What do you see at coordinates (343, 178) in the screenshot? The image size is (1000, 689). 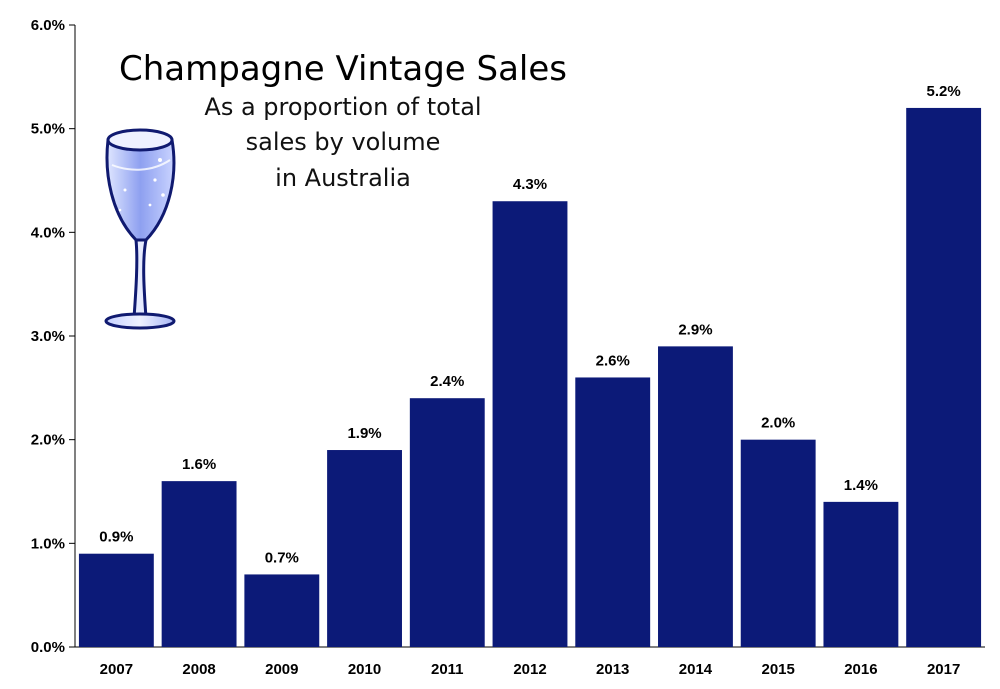 I see `chart-subtitle-line-3: in Australia` at bounding box center [343, 178].